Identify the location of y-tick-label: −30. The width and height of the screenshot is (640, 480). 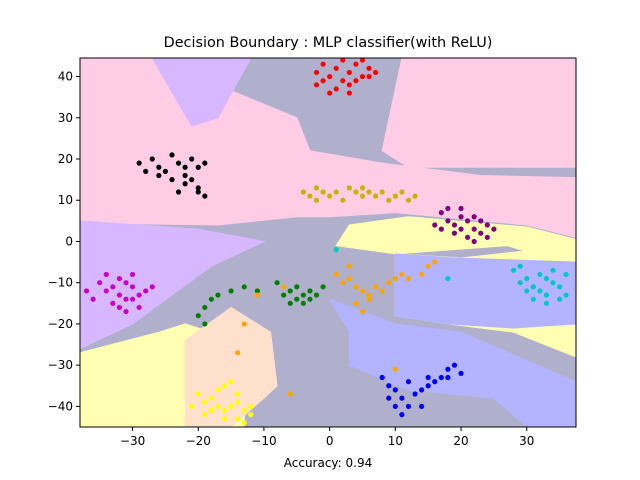
(60, 365).